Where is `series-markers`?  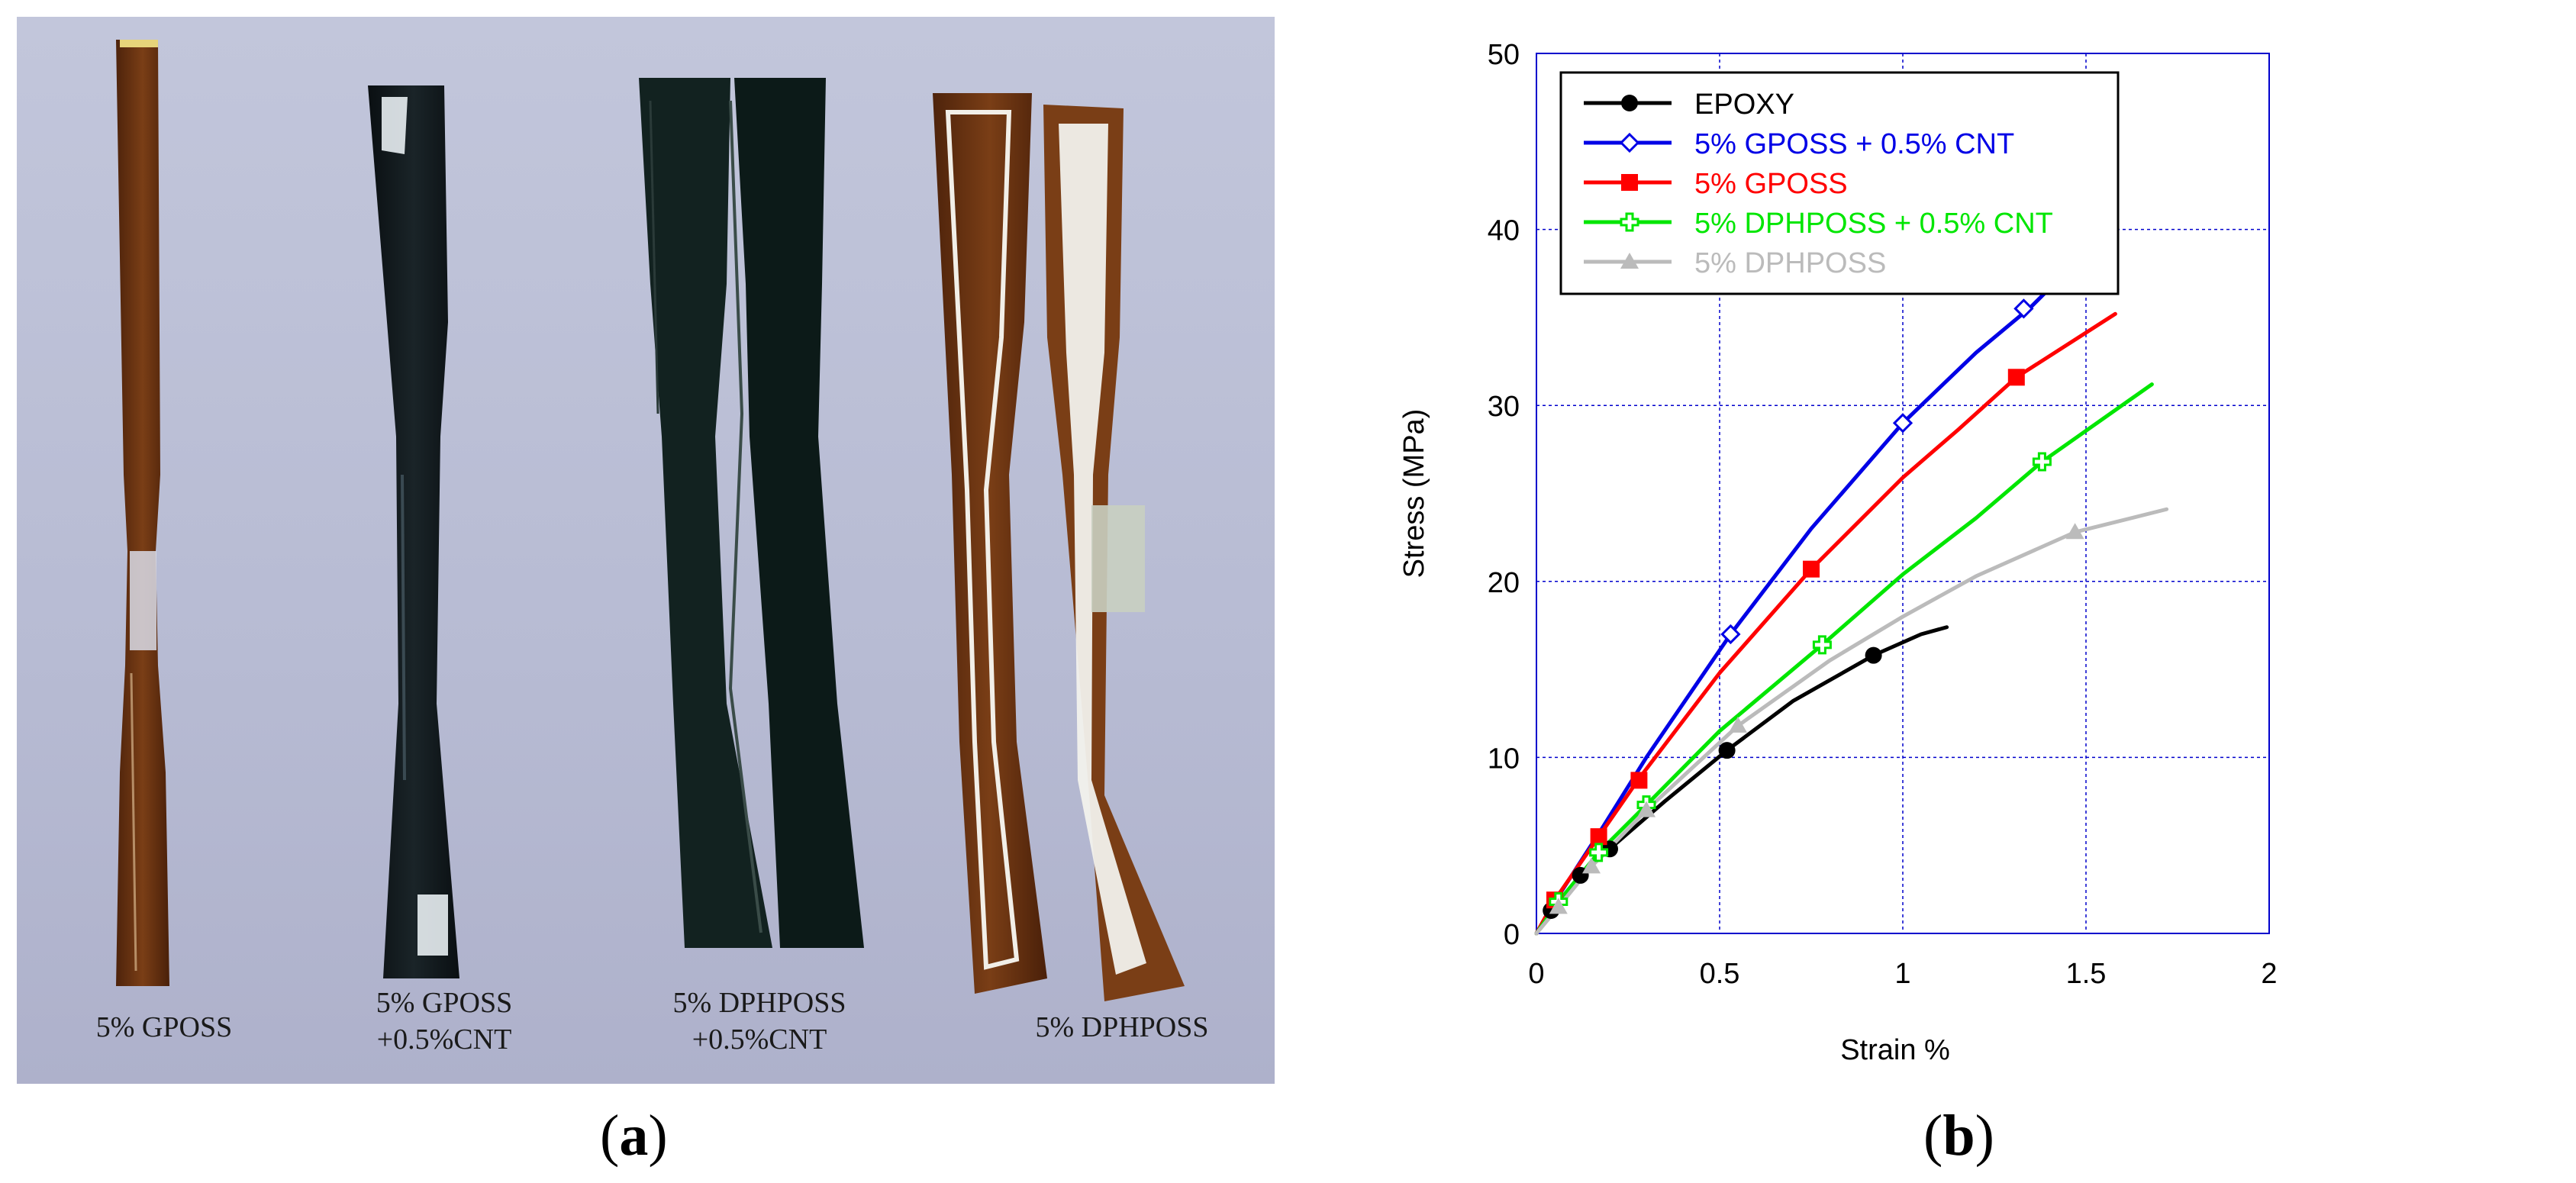
series-markers is located at coordinates (1814, 609).